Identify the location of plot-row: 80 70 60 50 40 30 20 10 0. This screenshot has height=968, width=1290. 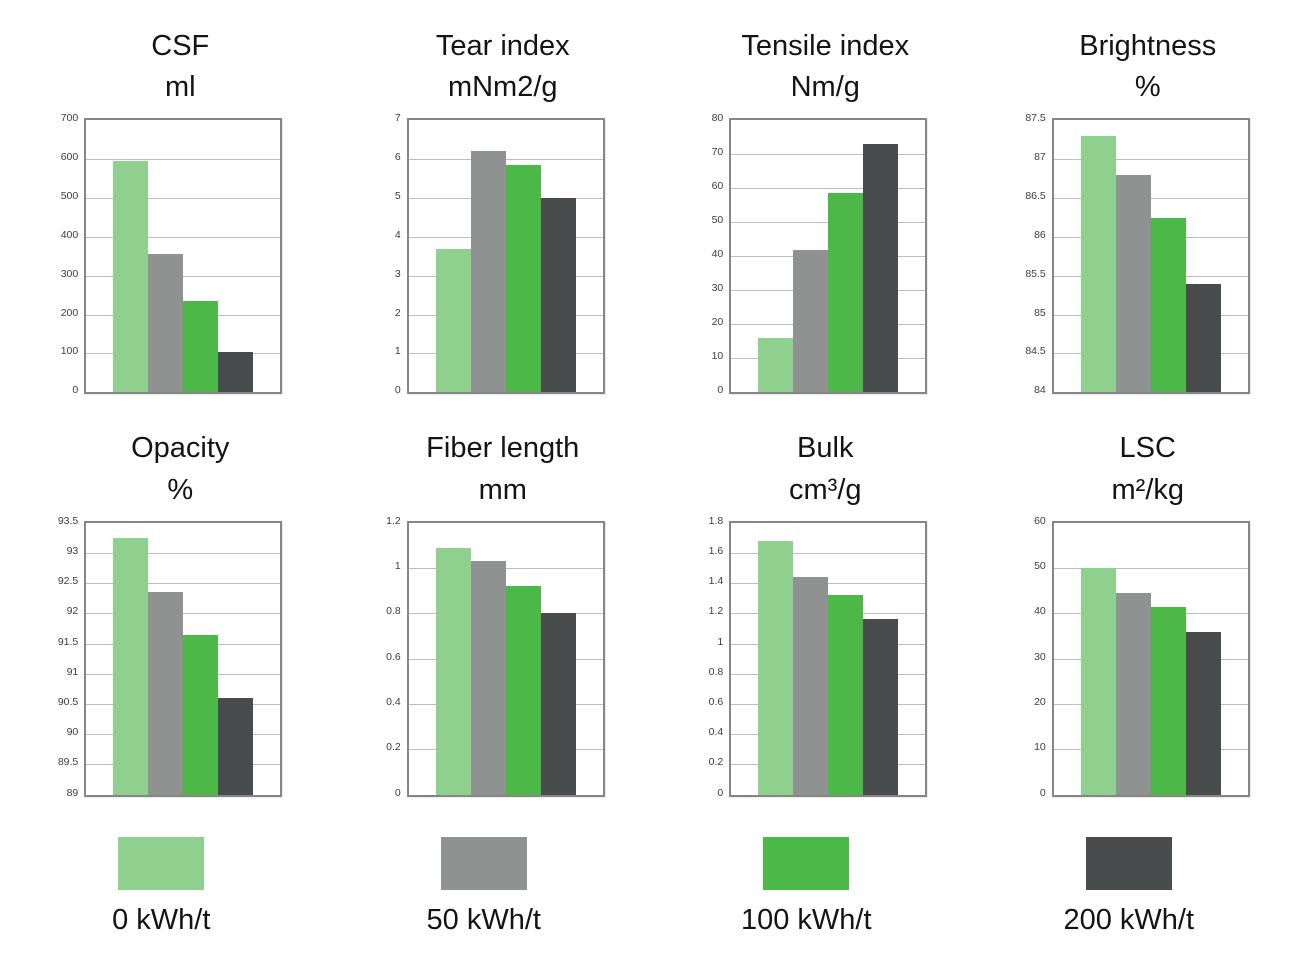
(806, 254).